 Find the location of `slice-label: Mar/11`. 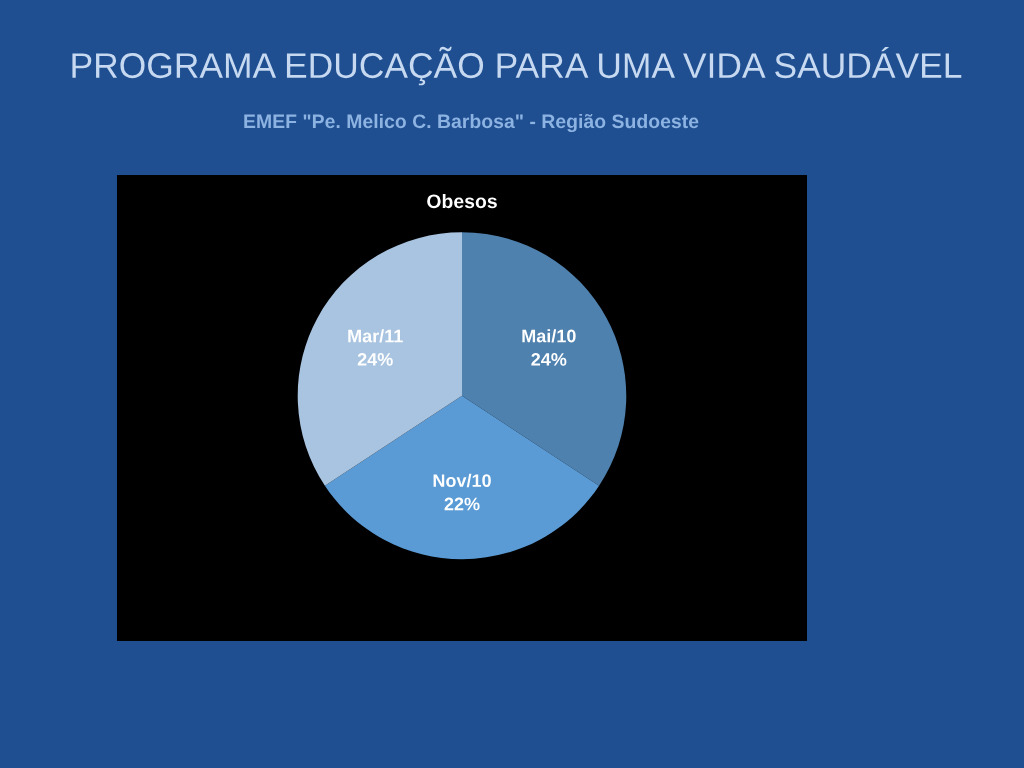

slice-label: Mar/11 is located at coordinates (375, 336).